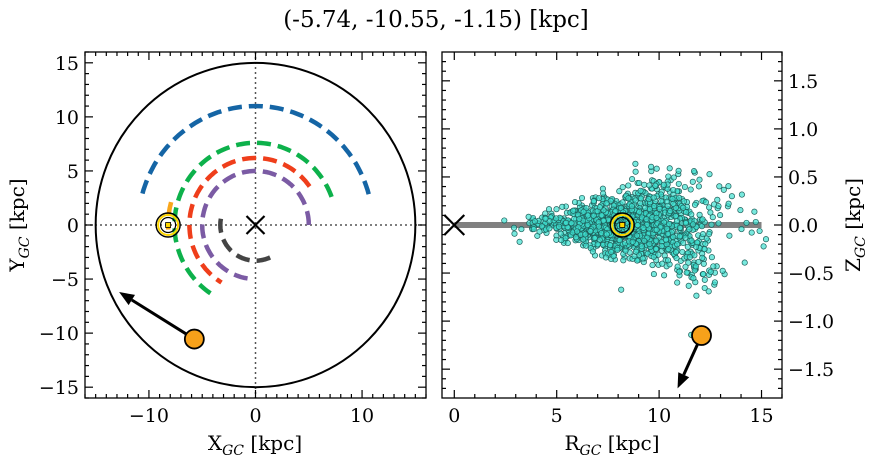 The image size is (874, 464). I want to click on right-ytick-label: −0.5, so click(811, 274).